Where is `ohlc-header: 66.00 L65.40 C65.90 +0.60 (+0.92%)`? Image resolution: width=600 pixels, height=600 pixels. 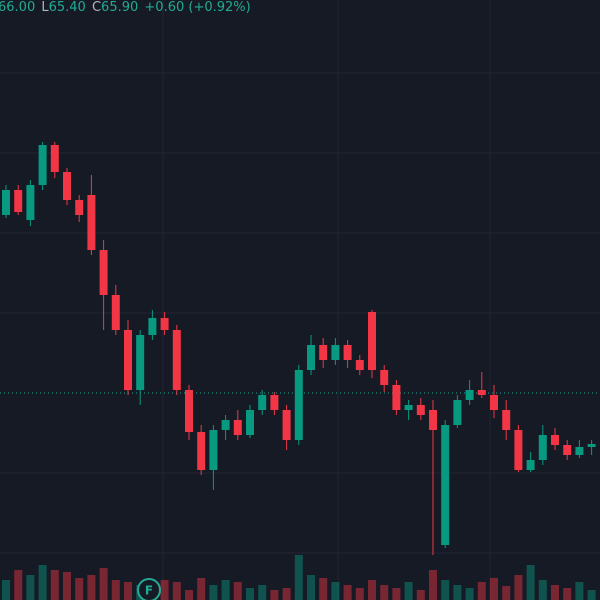
ohlc-header: 66.00 L65.40 C65.90 +0.60 (+0.92%) is located at coordinates (125, 7).